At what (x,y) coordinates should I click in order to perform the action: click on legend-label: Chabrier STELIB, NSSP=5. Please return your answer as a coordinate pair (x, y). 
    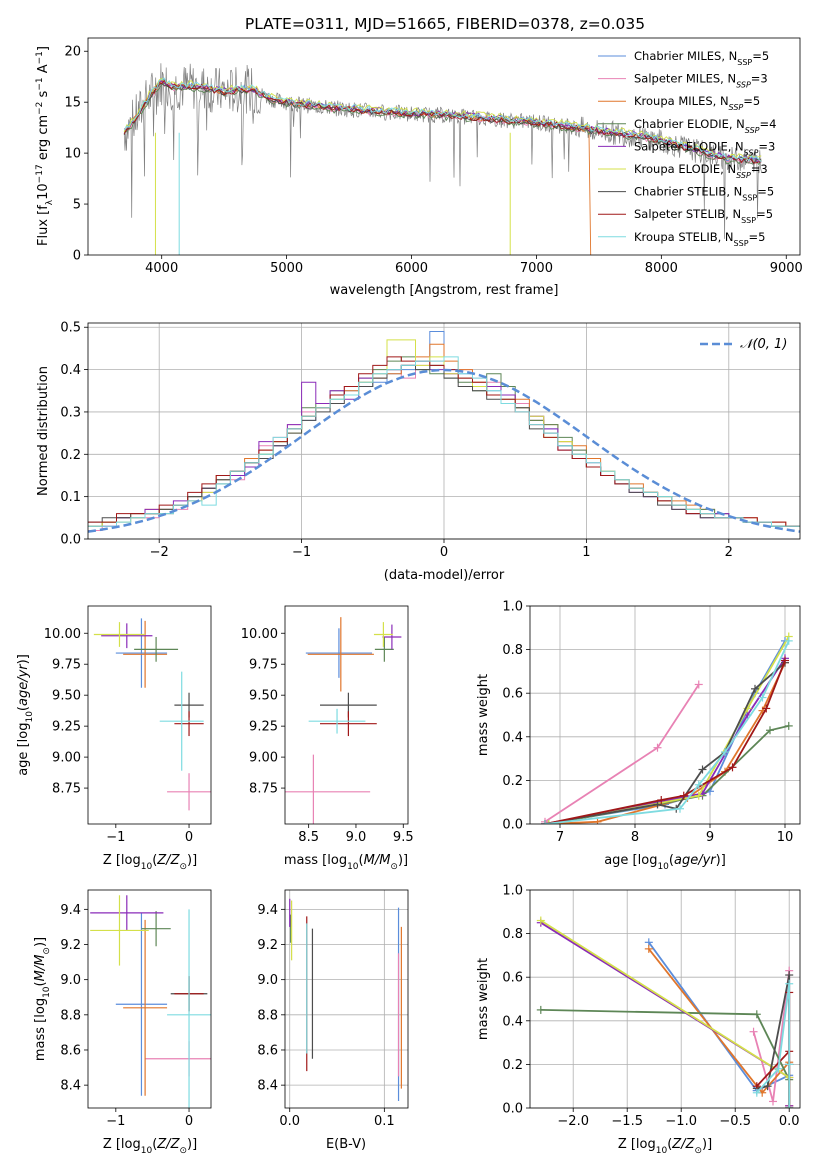
    Looking at the image, I should click on (704, 194).